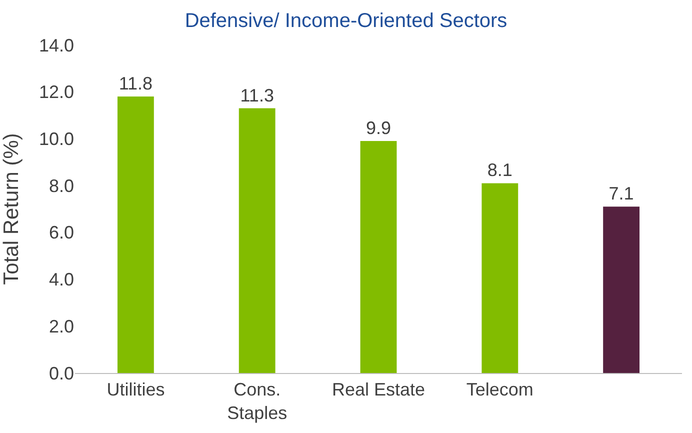 The height and width of the screenshot is (433, 692). I want to click on y-tick-label: 14.0, so click(56, 45).